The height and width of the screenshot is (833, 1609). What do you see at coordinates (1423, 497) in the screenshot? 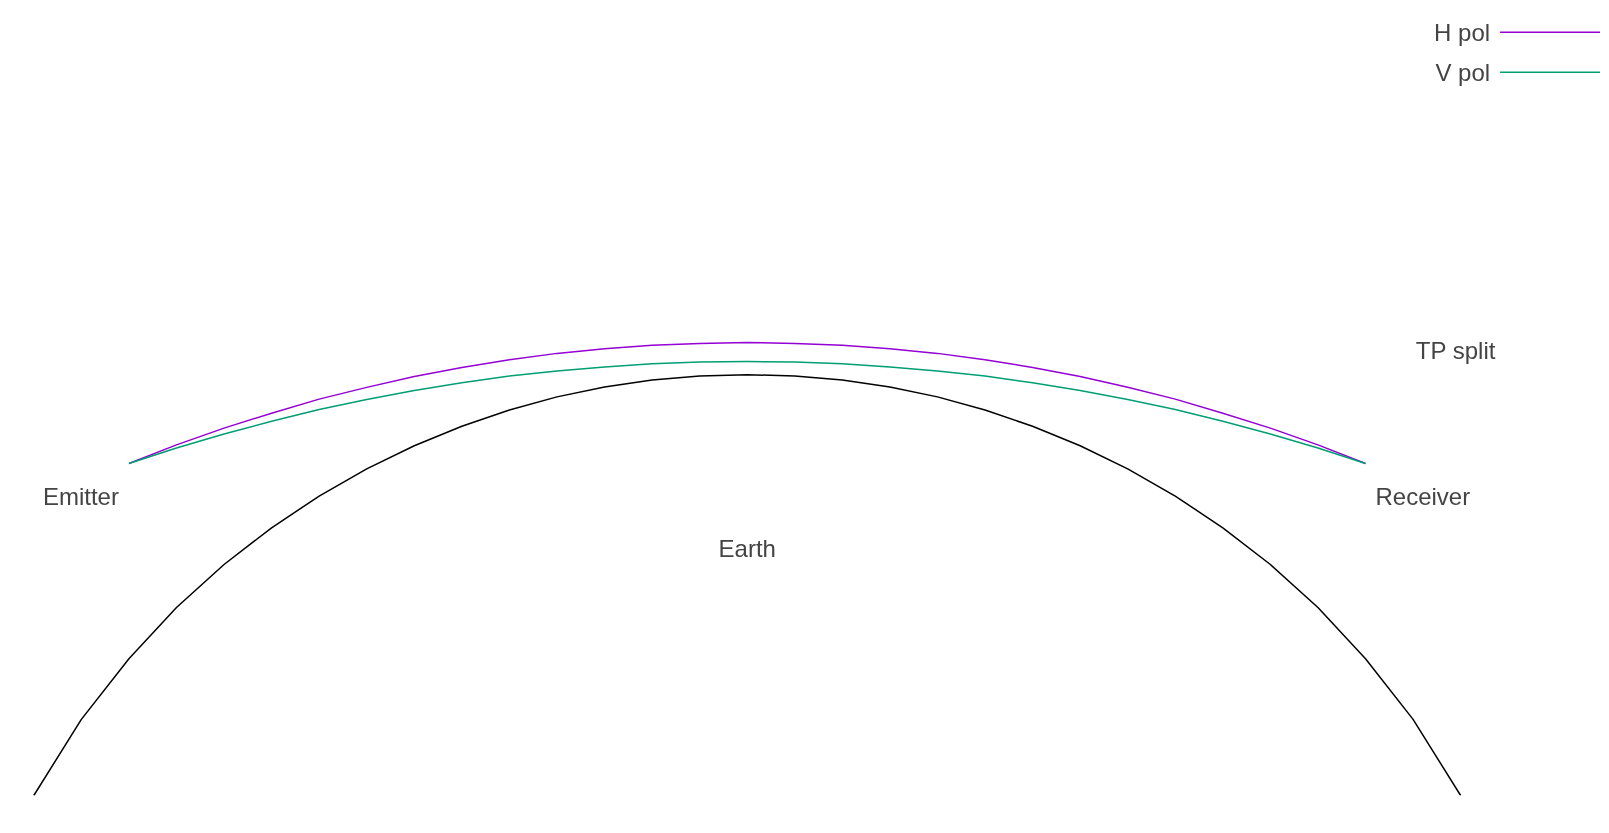
I see `annotation: Receiver` at bounding box center [1423, 497].